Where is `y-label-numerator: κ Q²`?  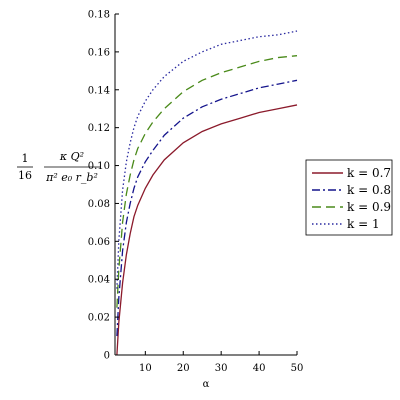 y-label-numerator: κ Q² is located at coordinates (71, 156).